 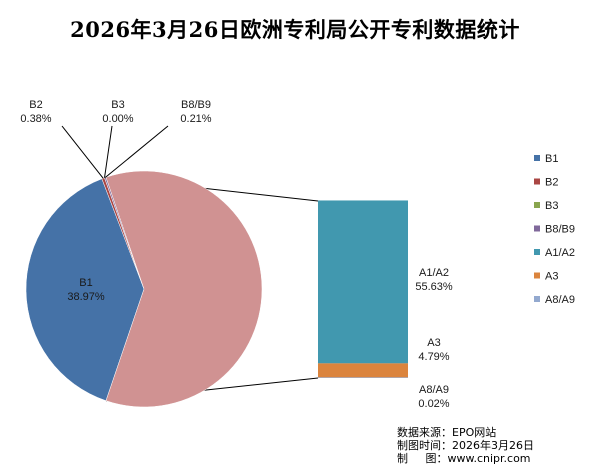 I want to click on legend-label-a3: A3, so click(x=551, y=277).